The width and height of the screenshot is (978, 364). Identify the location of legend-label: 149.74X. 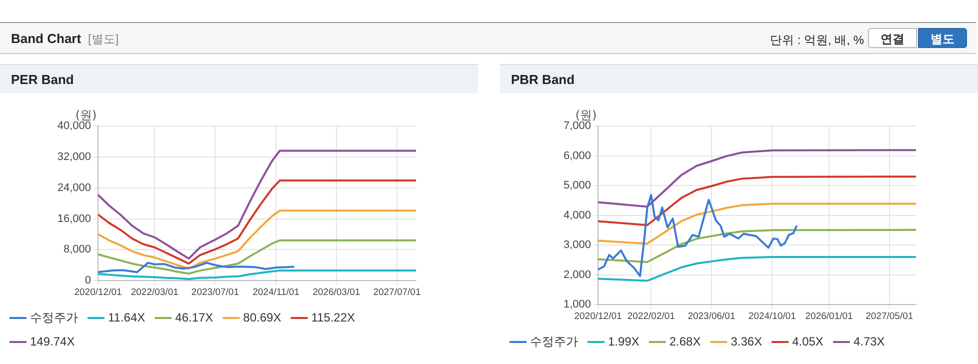
(52, 341).